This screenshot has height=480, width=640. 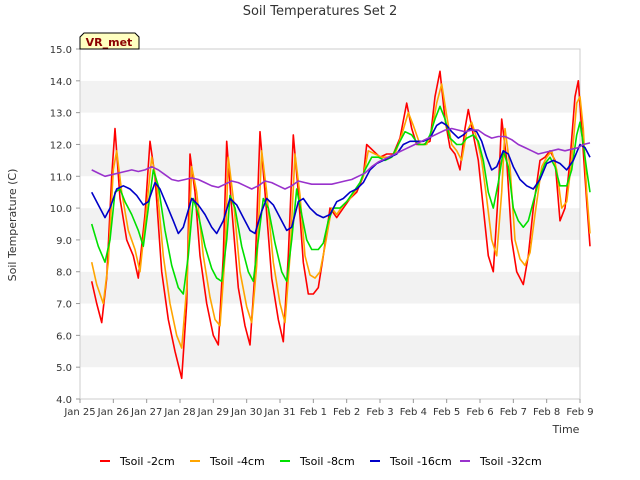 What do you see at coordinates (546, 412) in the screenshot?
I see `x-tick-label: Feb 8` at bounding box center [546, 412].